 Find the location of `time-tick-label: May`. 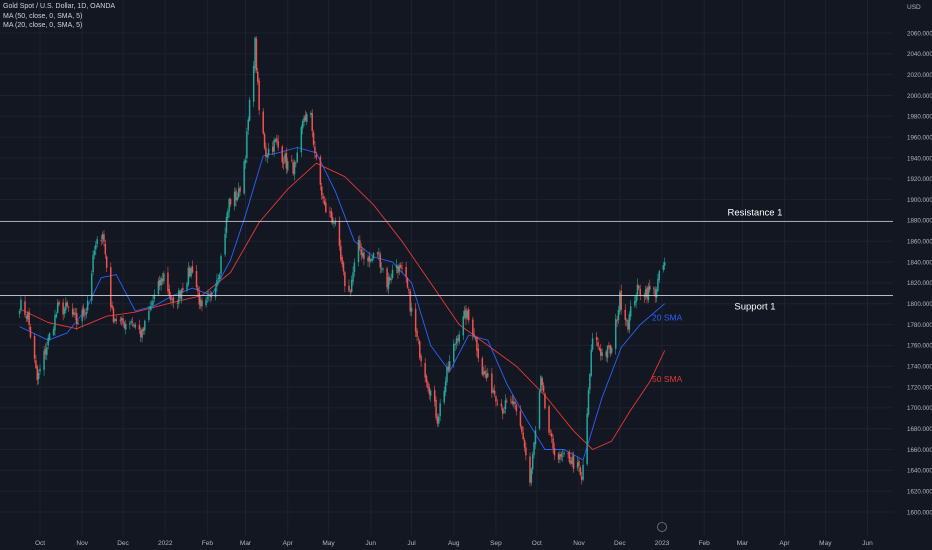

time-tick-label: May is located at coordinates (328, 543).